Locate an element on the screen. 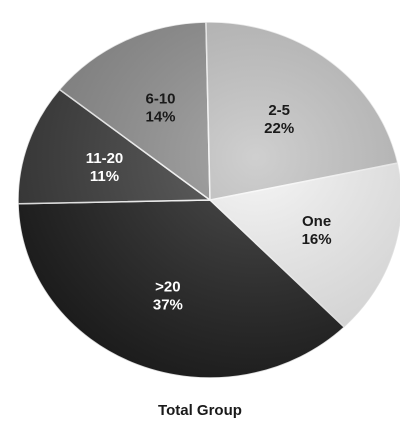  slice-category: >20 is located at coordinates (167, 287).